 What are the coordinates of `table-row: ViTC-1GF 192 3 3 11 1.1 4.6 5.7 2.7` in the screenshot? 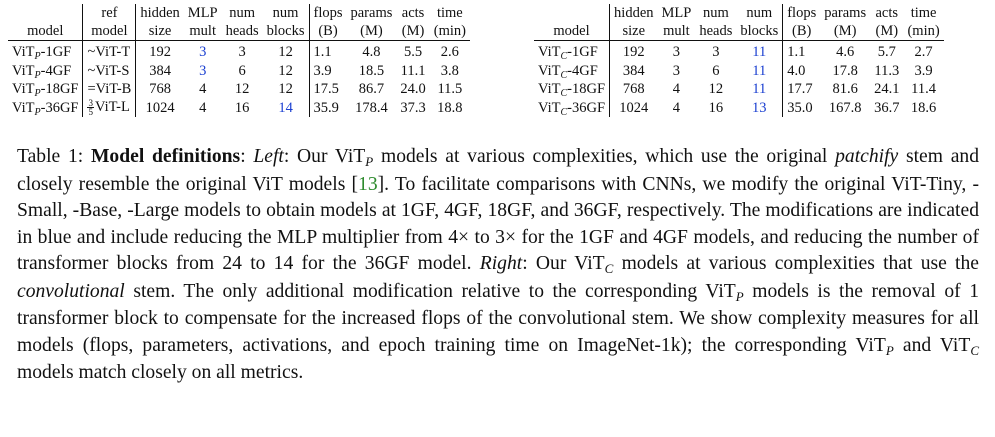 It's located at (739, 51).